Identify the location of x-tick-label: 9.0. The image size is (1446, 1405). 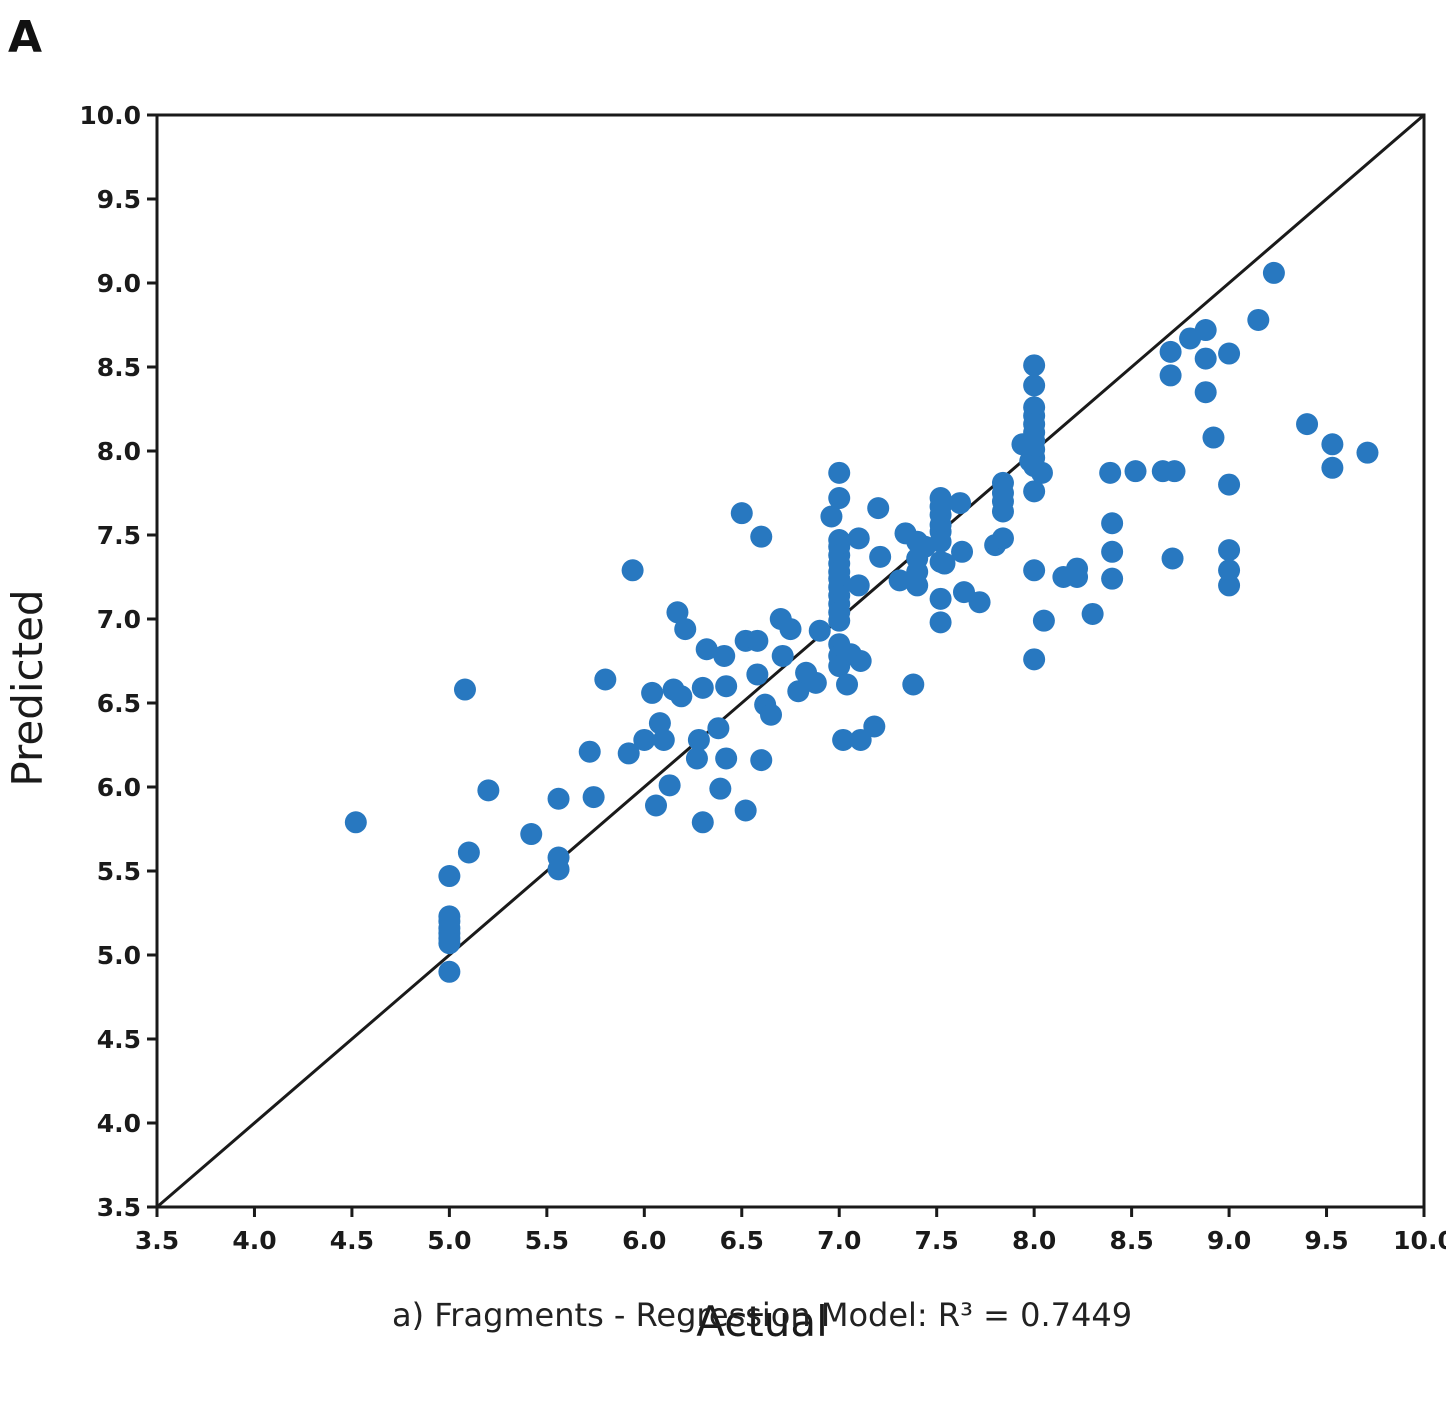
(1229, 1240).